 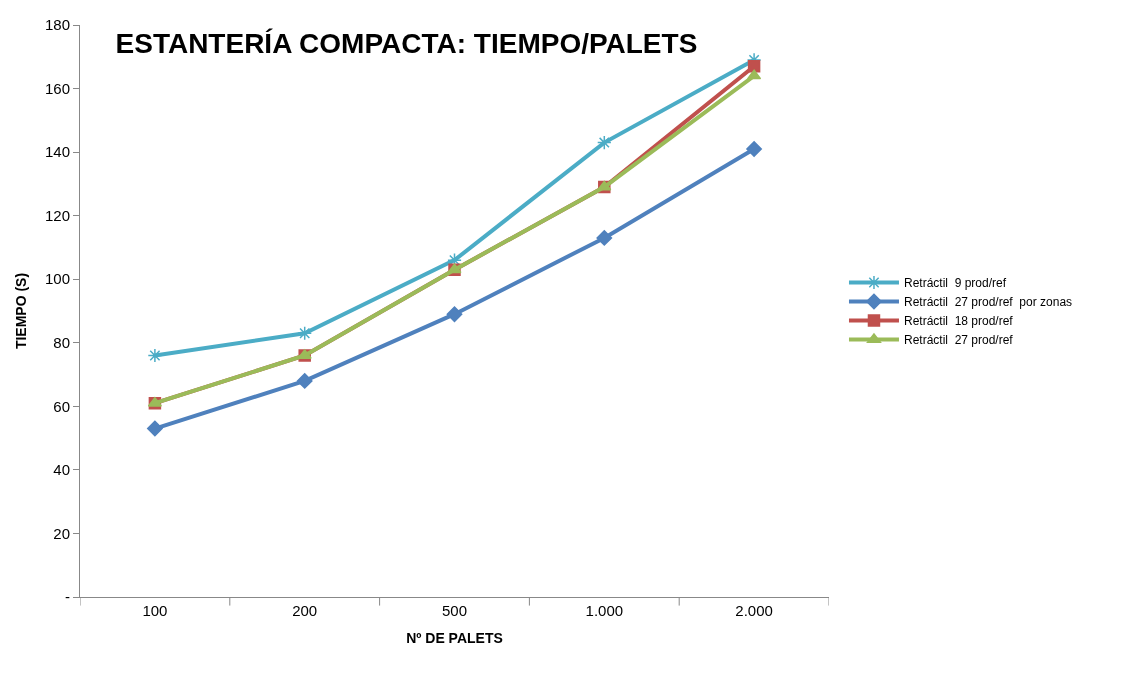 What do you see at coordinates (155, 610) in the screenshot?
I see `x-tick-label: 100` at bounding box center [155, 610].